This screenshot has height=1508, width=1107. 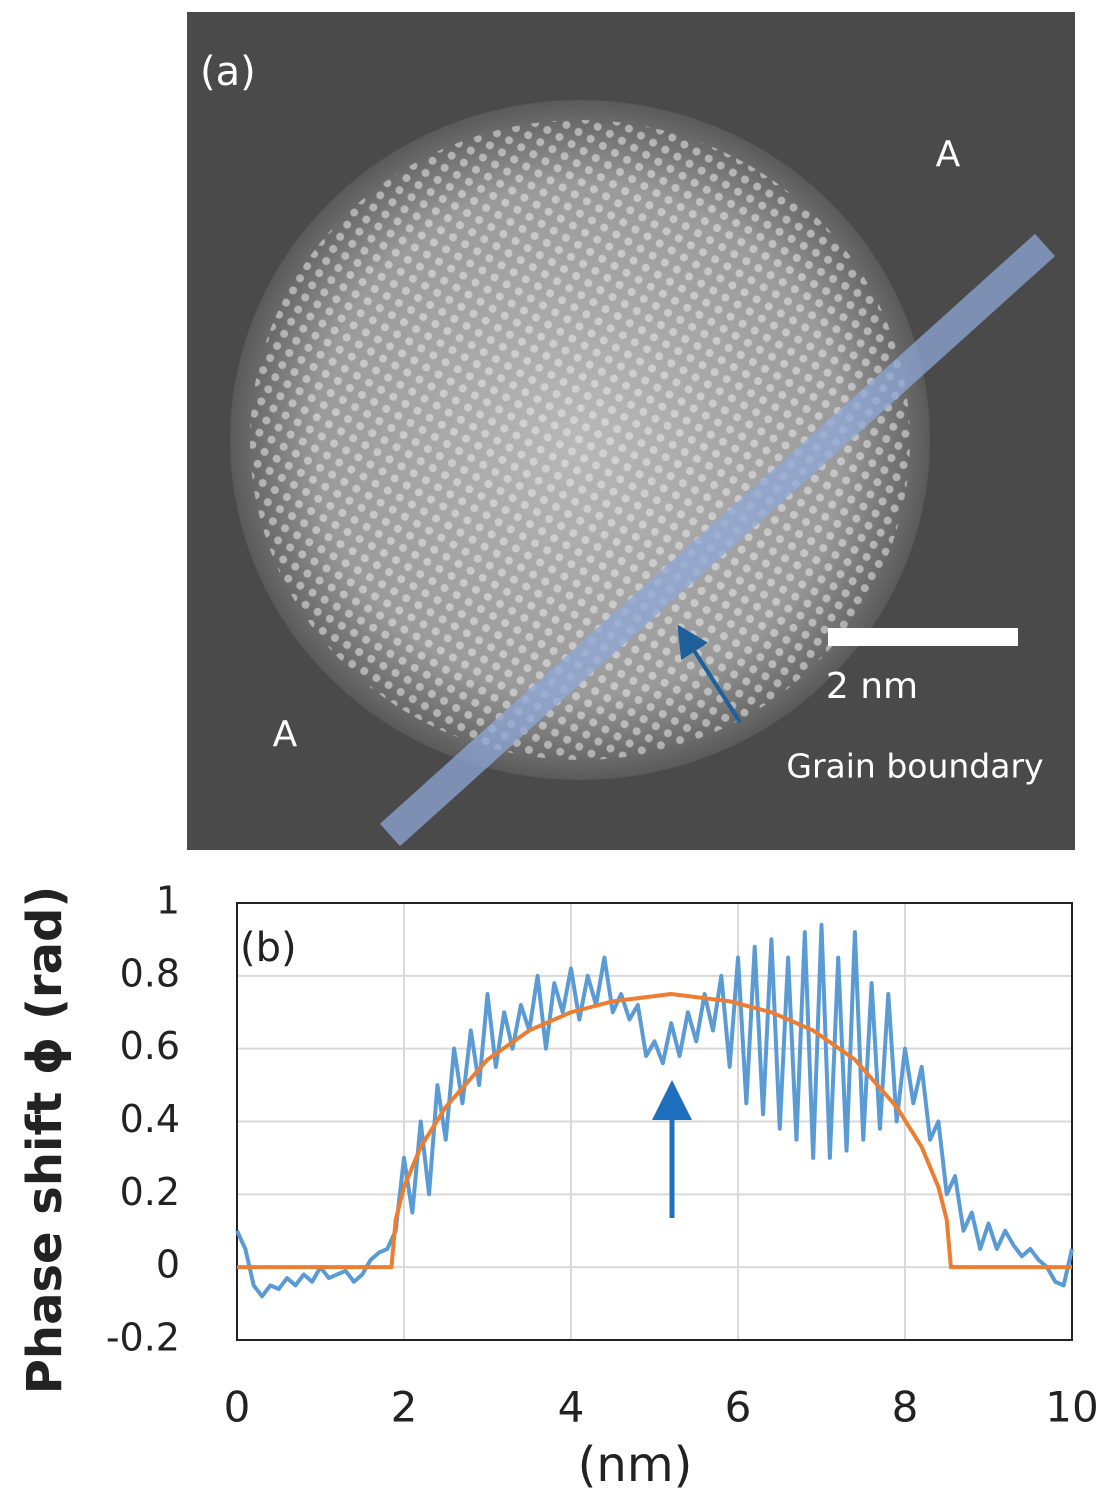 What do you see at coordinates (709, 674) in the screenshot?
I see `boundary-arrow` at bounding box center [709, 674].